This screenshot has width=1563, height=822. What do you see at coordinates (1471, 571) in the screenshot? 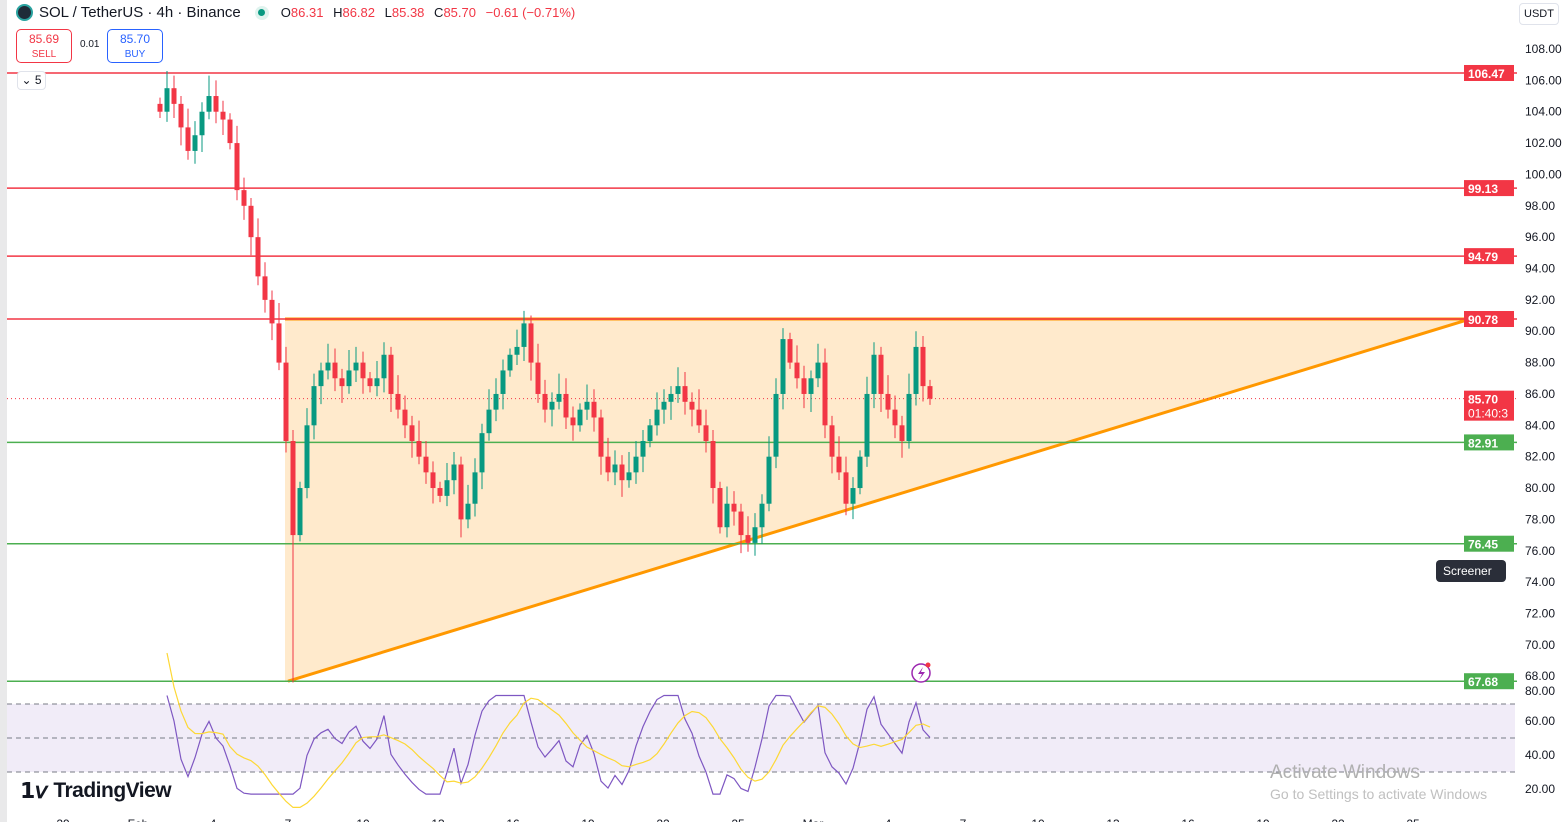
I see `screener-button: Screener` at bounding box center [1471, 571].